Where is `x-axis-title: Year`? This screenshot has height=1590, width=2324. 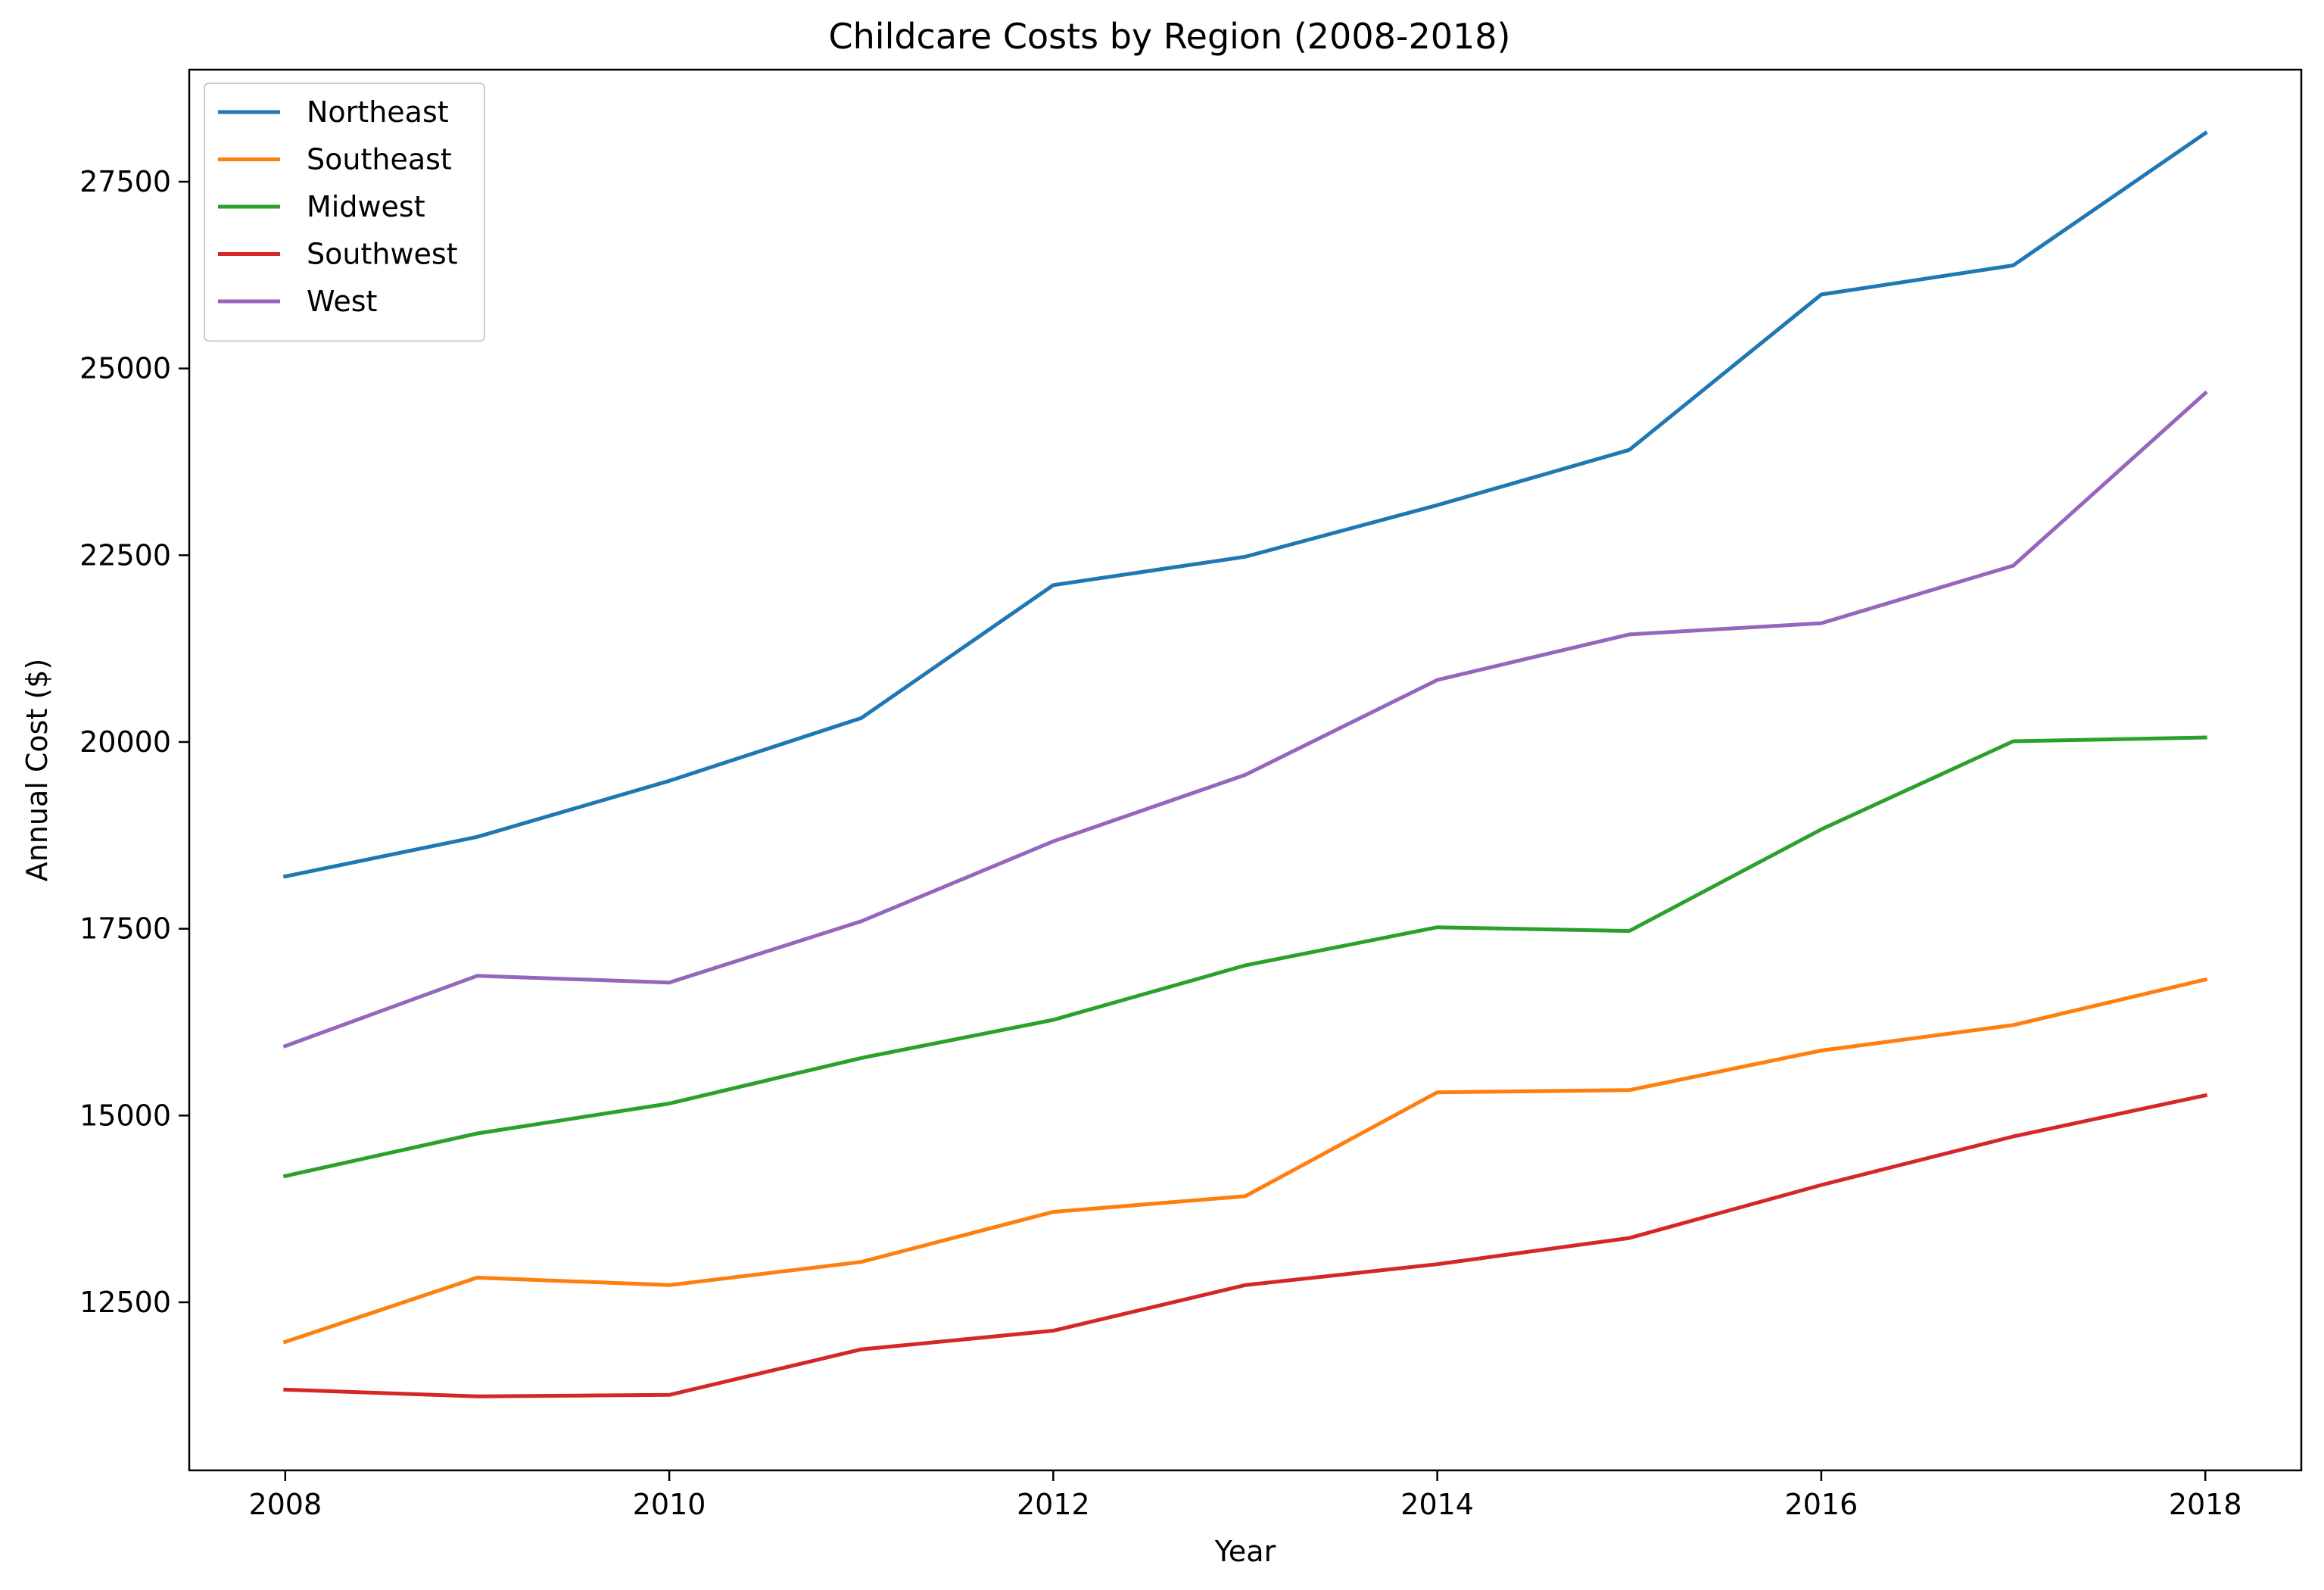 x-axis-title: Year is located at coordinates (1245, 1551).